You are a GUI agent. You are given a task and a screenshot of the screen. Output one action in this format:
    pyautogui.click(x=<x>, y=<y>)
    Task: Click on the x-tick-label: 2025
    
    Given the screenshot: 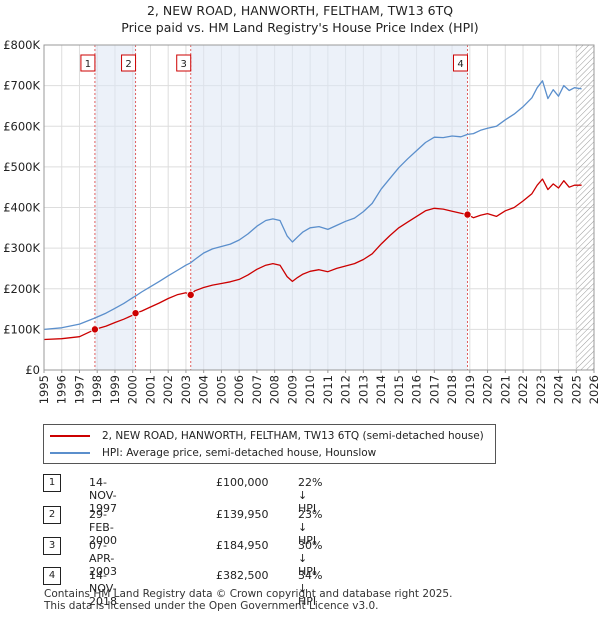 What is the action you would take?
    pyautogui.click(x=576, y=389)
    